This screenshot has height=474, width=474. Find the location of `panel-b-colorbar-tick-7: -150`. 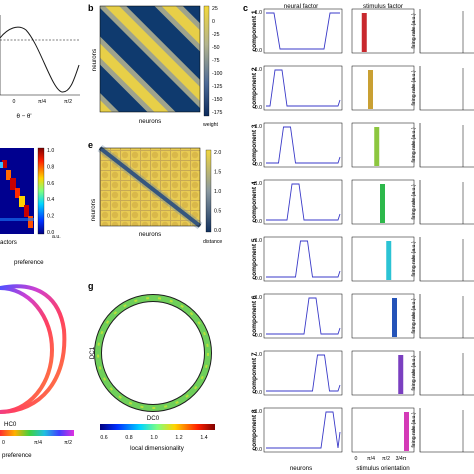

panel-b-colorbar-tick-7: -150 is located at coordinates (217, 100).